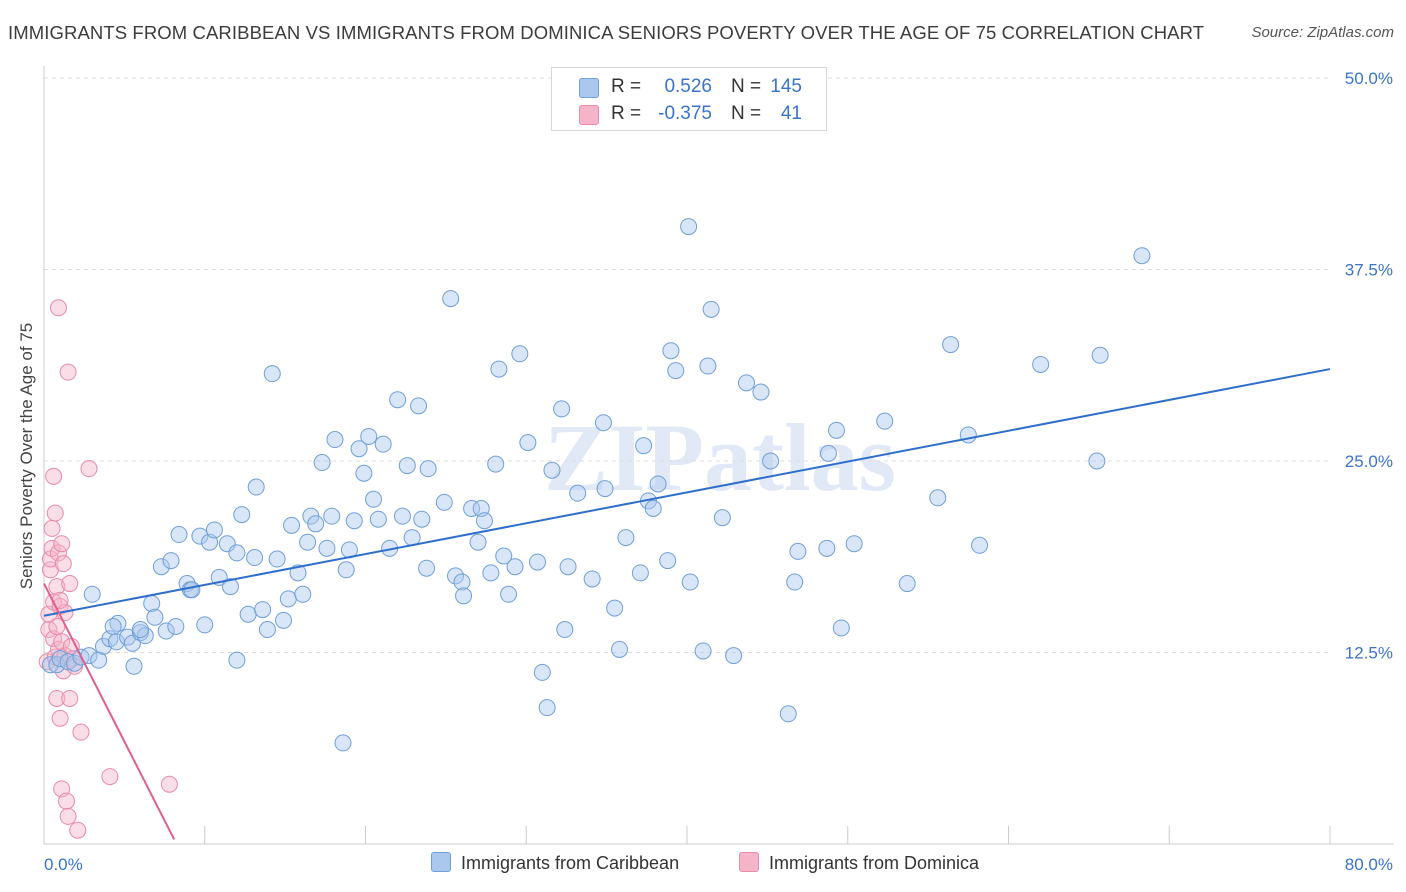 This screenshot has height=892, width=1406. Describe the element at coordinates (746, 86) in the screenshot. I see `n-label: N =` at that location.